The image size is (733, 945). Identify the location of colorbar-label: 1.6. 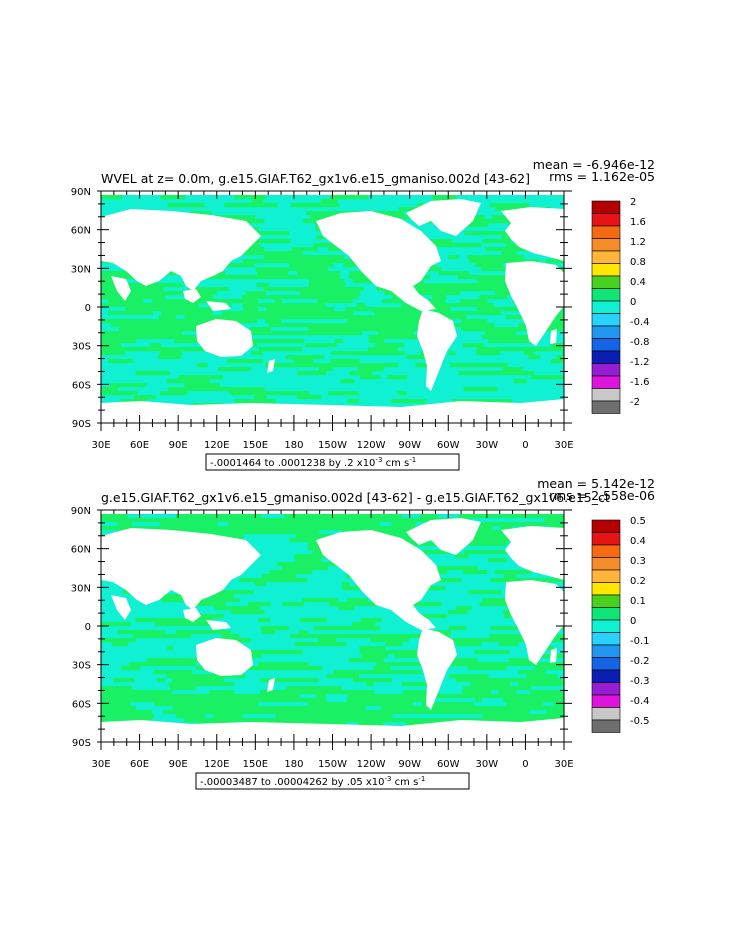
(638, 222).